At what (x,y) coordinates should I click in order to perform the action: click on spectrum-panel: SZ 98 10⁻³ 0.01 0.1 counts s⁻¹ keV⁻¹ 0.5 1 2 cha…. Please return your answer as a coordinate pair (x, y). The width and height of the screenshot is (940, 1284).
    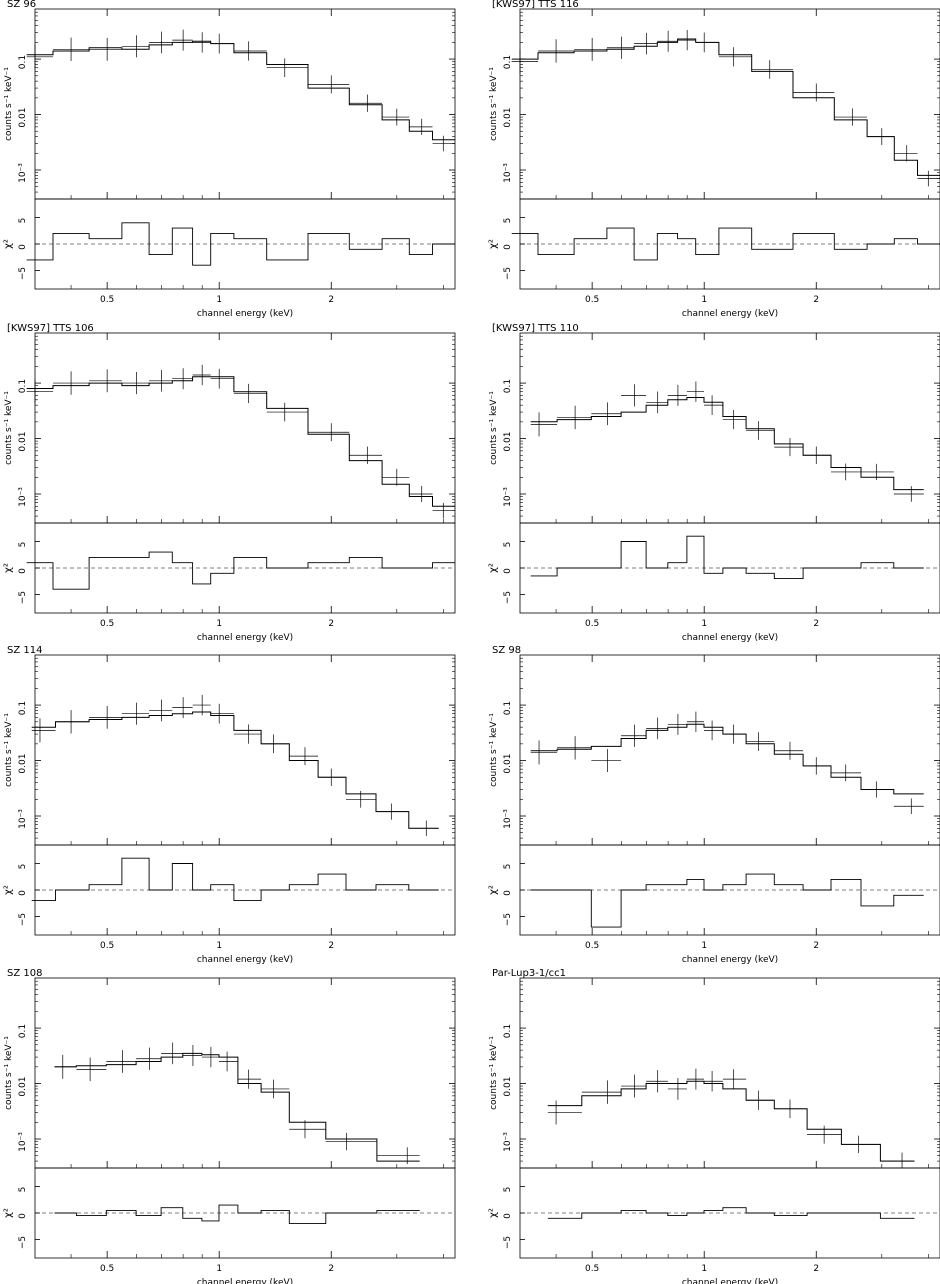
    Looking at the image, I should click on (714, 805).